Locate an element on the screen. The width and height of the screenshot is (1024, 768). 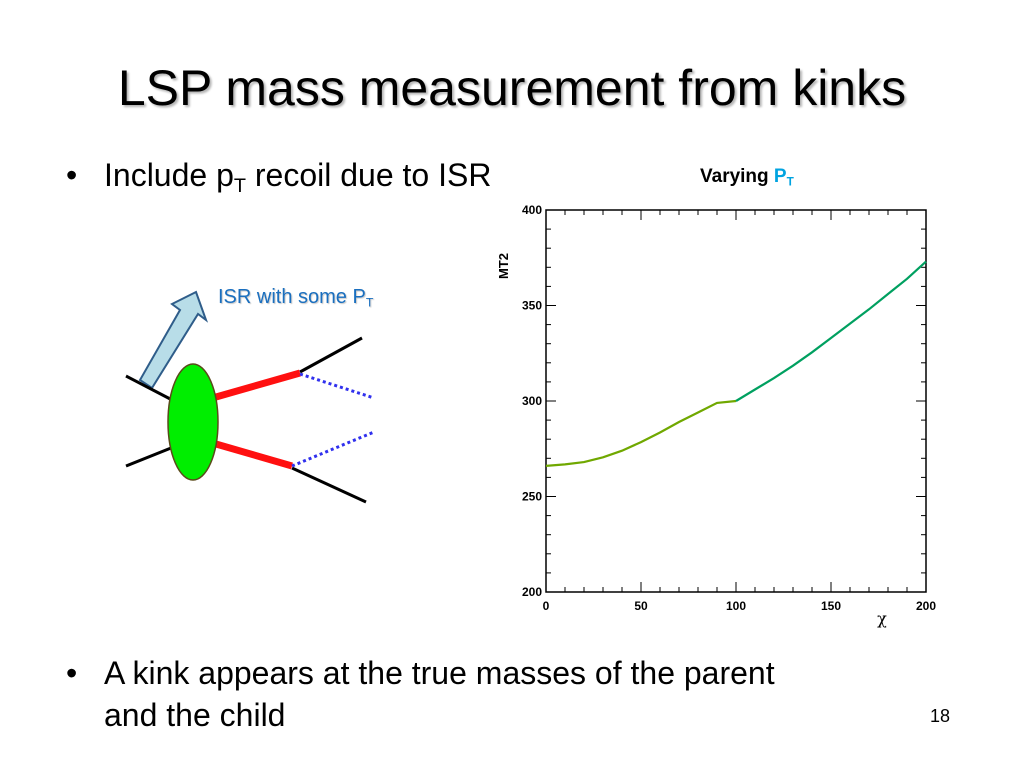
bullet-text-pre: Include p is located at coordinates (169, 175).